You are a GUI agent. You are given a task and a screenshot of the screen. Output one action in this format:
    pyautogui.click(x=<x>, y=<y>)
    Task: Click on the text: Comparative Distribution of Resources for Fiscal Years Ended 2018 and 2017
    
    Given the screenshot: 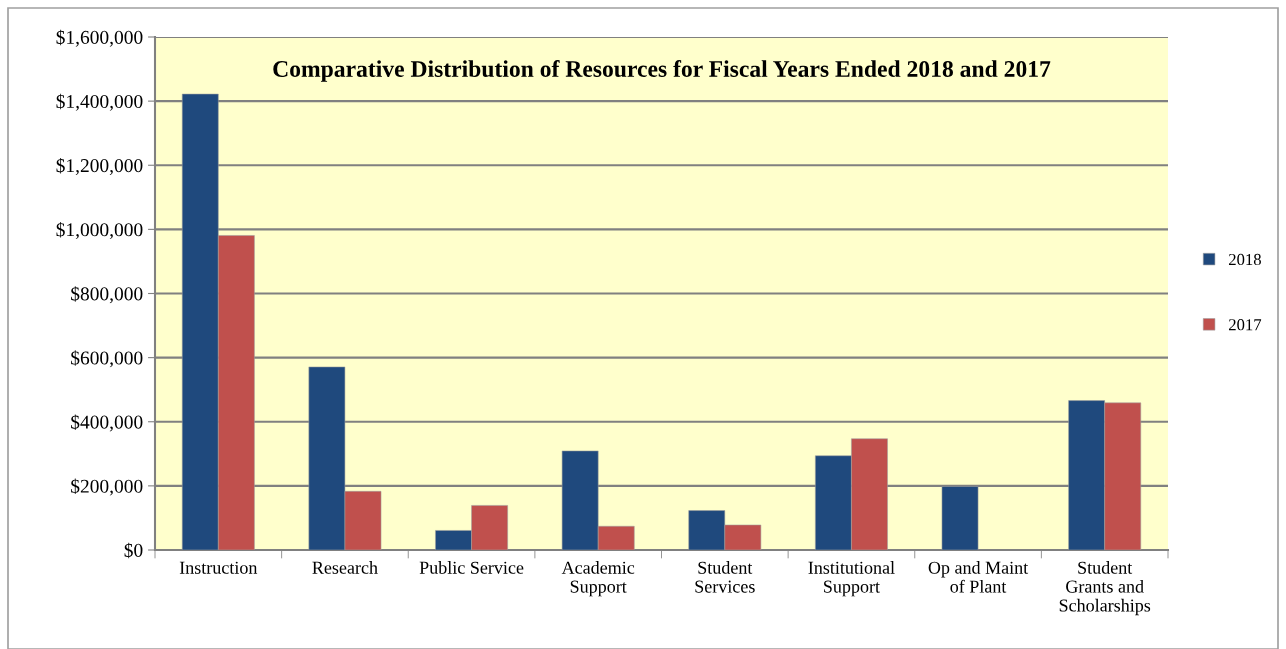 What is the action you would take?
    pyautogui.click(x=662, y=71)
    